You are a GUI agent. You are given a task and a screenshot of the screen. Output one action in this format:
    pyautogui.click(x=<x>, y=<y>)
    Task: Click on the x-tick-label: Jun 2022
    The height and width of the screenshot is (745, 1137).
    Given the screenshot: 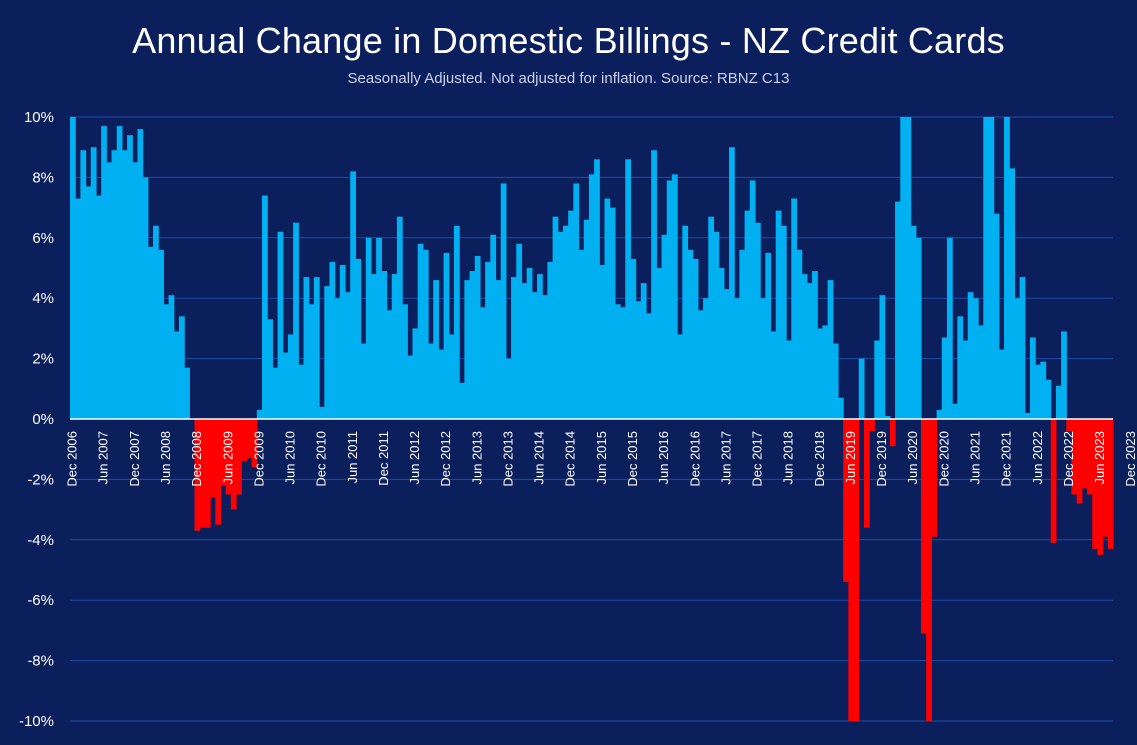 What is the action you would take?
    pyautogui.click(x=1037, y=458)
    